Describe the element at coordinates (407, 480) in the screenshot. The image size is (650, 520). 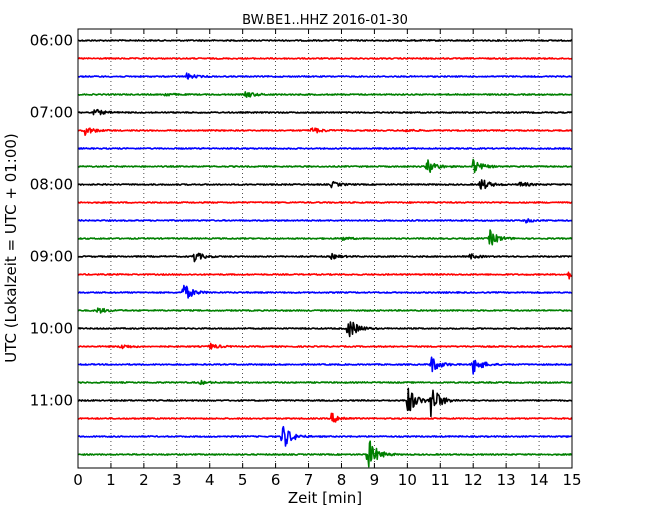
I see `x-tick-label: 10` at that location.